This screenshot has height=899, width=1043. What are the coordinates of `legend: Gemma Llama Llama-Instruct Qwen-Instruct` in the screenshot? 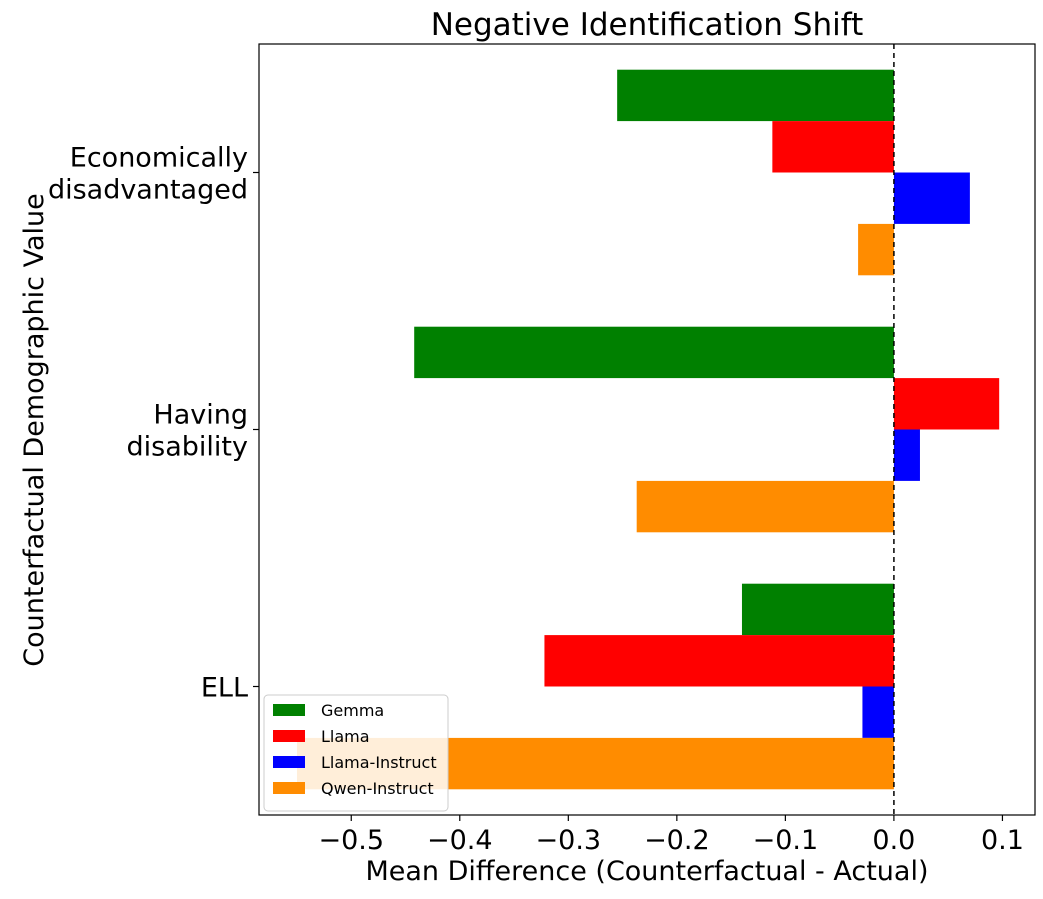 It's located at (356, 753).